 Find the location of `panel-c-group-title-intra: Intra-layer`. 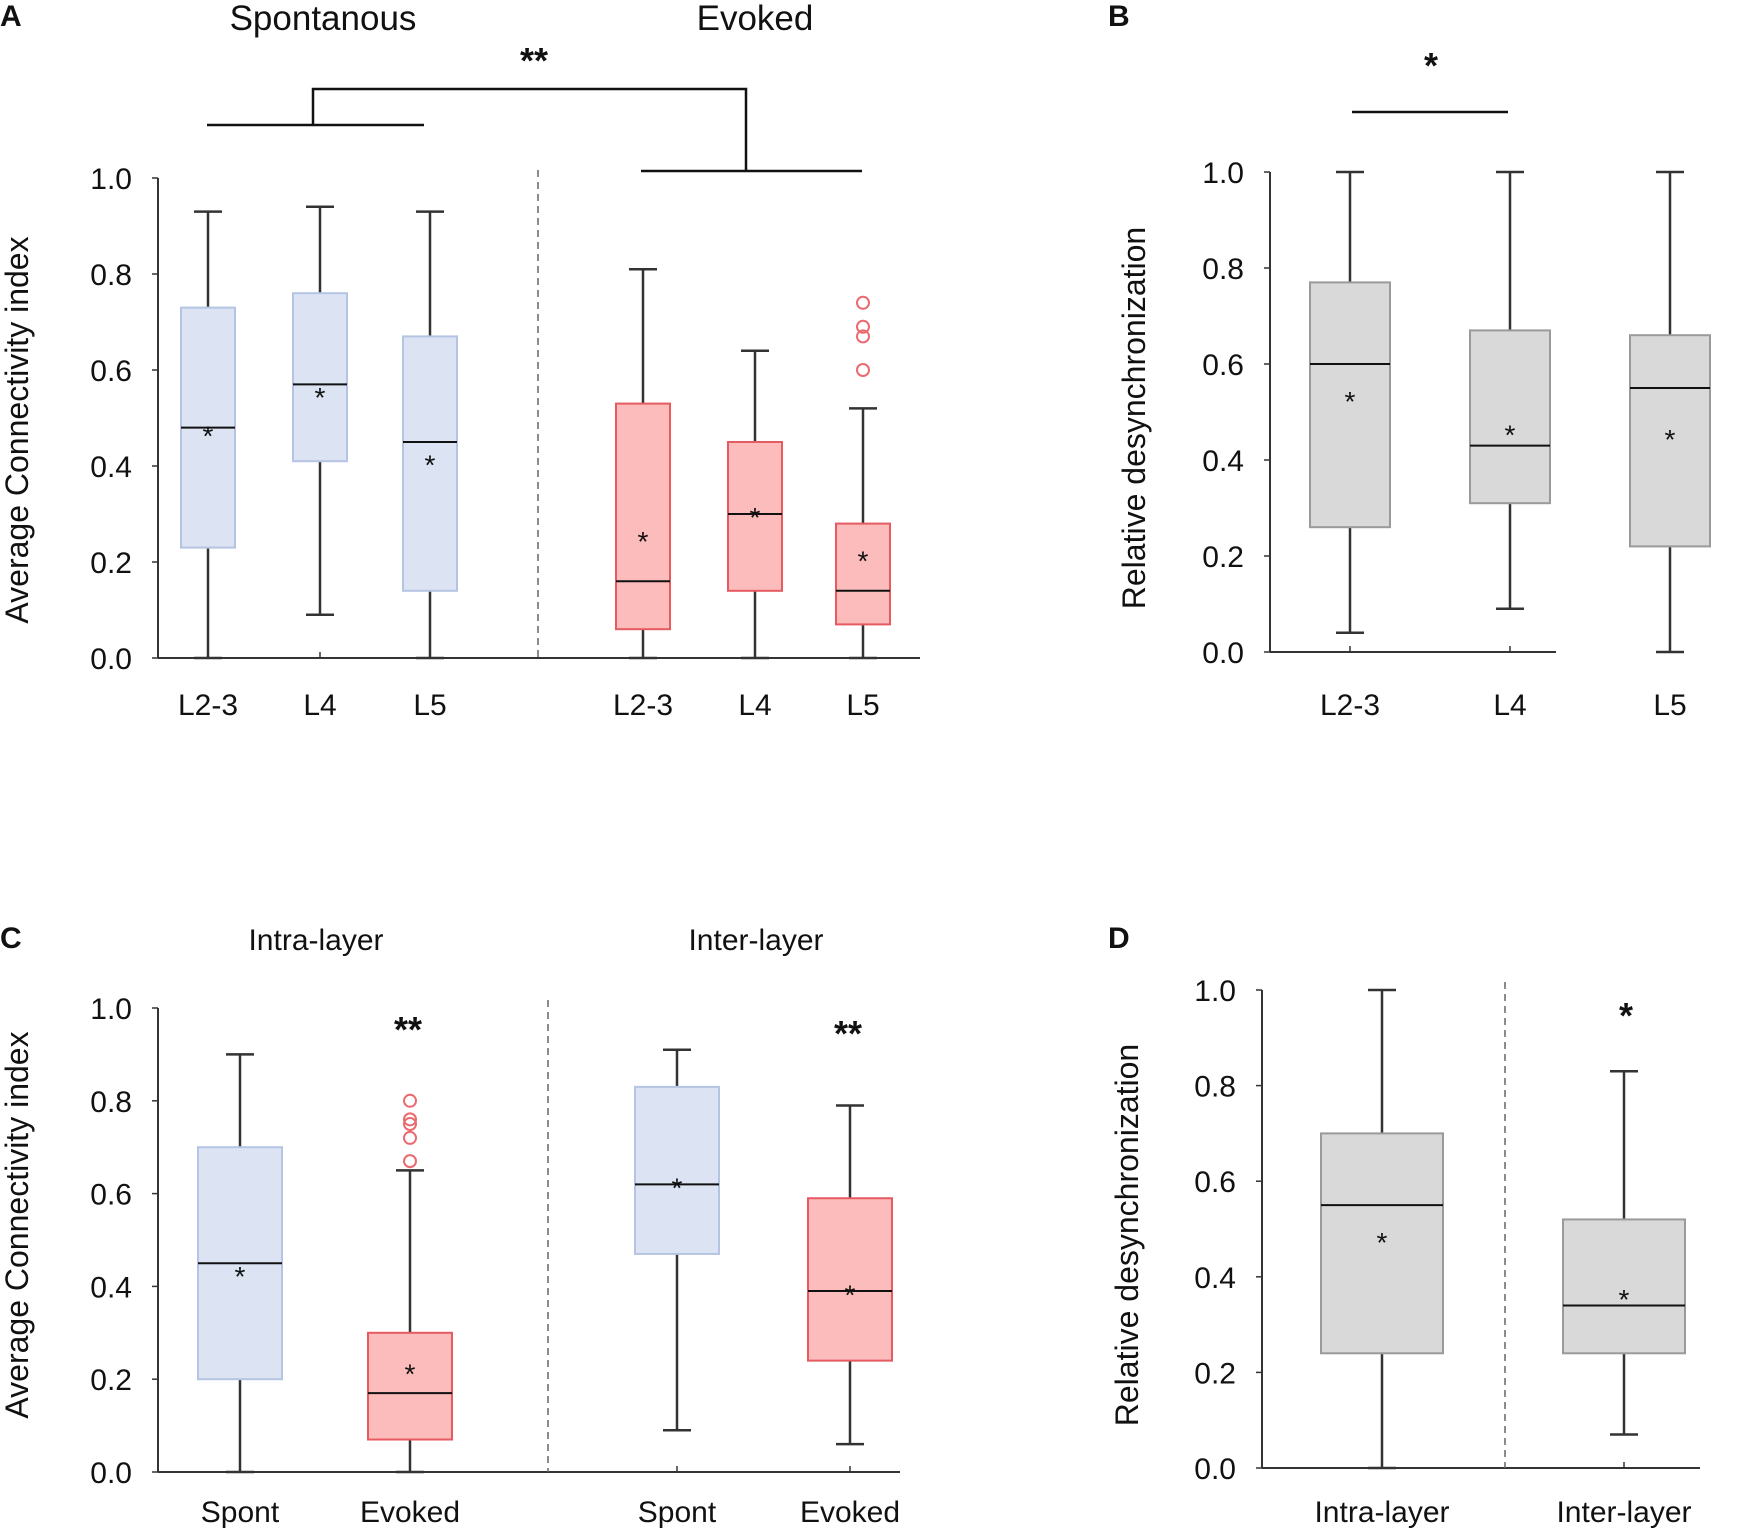

panel-c-group-title-intra: Intra-layer is located at coordinates (315, 940).